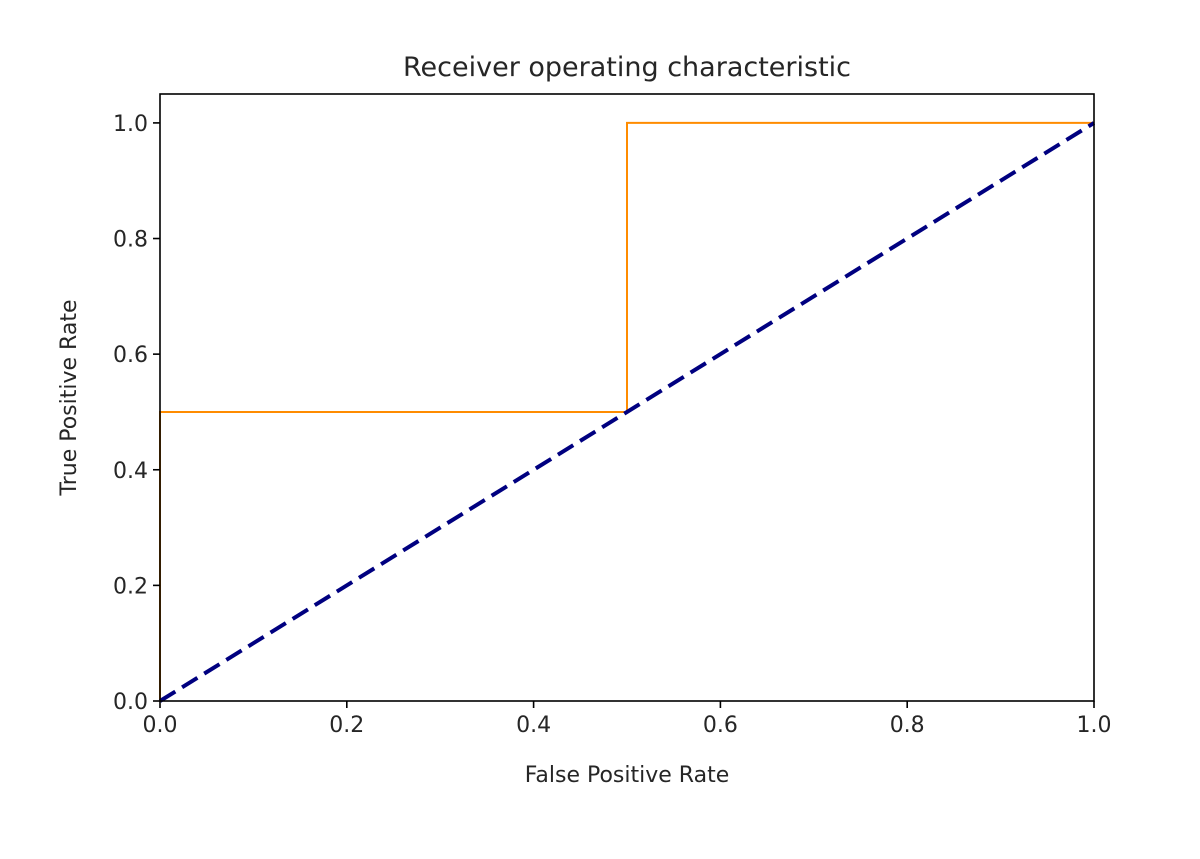 The width and height of the screenshot is (1200, 859). What do you see at coordinates (130, 702) in the screenshot?
I see `y-tick-label: 0.0` at bounding box center [130, 702].